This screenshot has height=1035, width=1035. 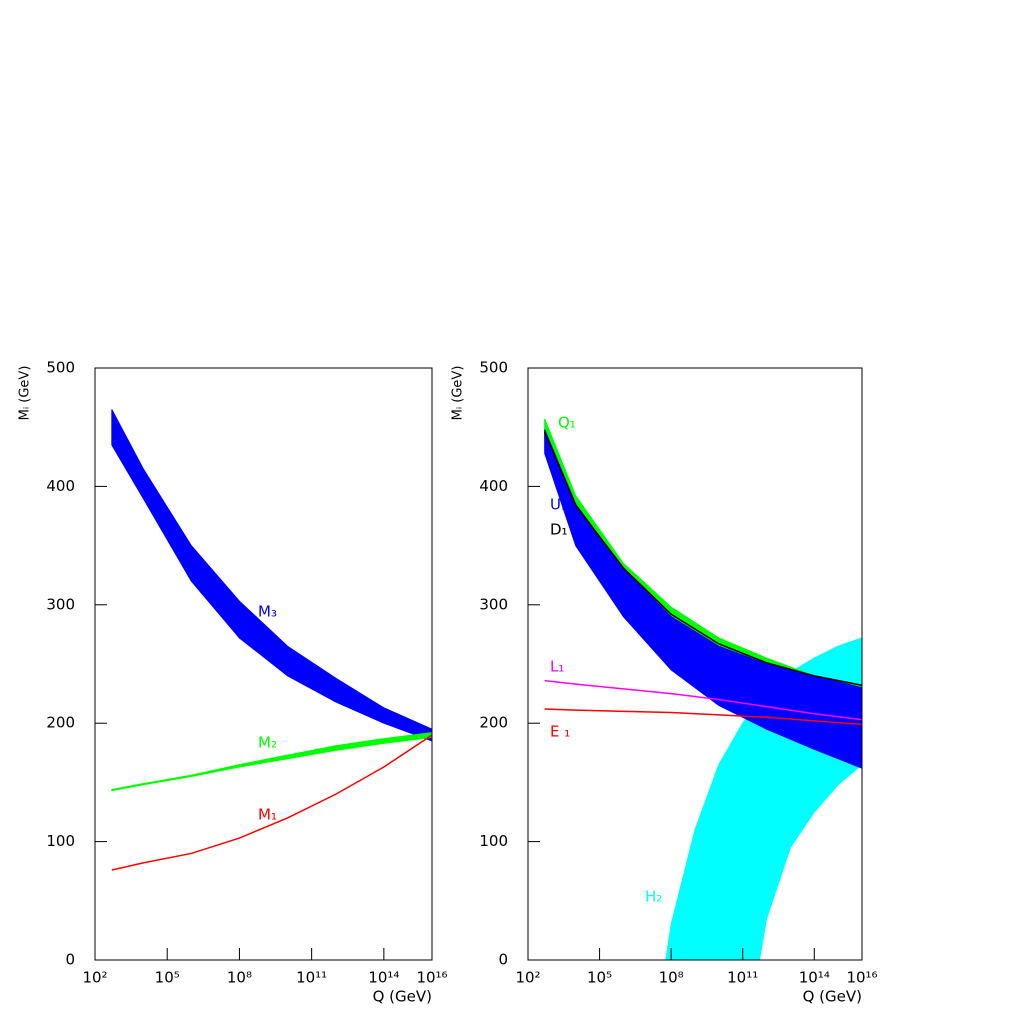 What do you see at coordinates (267, 743) in the screenshot?
I see `series-label: M₂` at bounding box center [267, 743].